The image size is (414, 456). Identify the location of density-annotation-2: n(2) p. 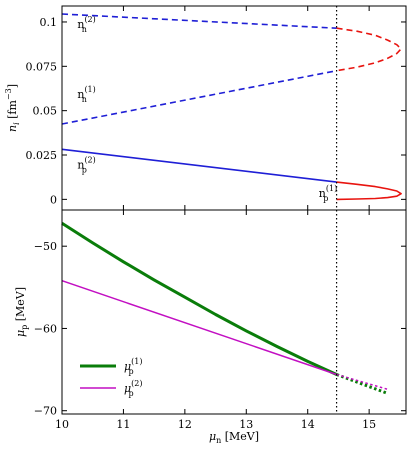
(86, 164).